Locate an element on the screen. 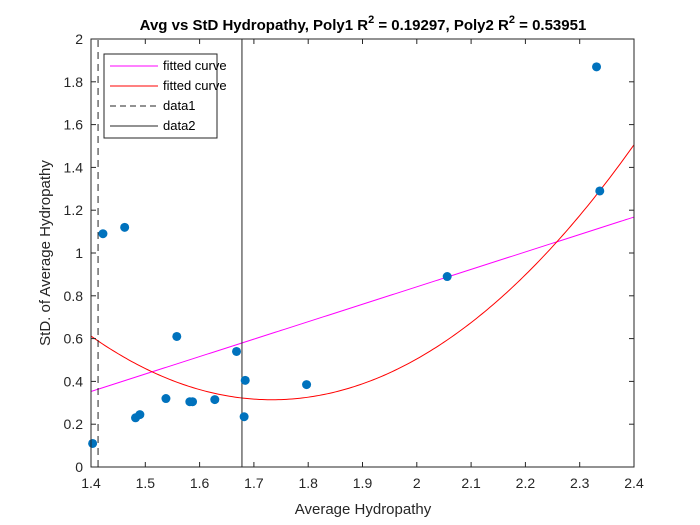 The height and width of the screenshot is (525, 700). x-tick-label: 1.4 is located at coordinates (91, 483).